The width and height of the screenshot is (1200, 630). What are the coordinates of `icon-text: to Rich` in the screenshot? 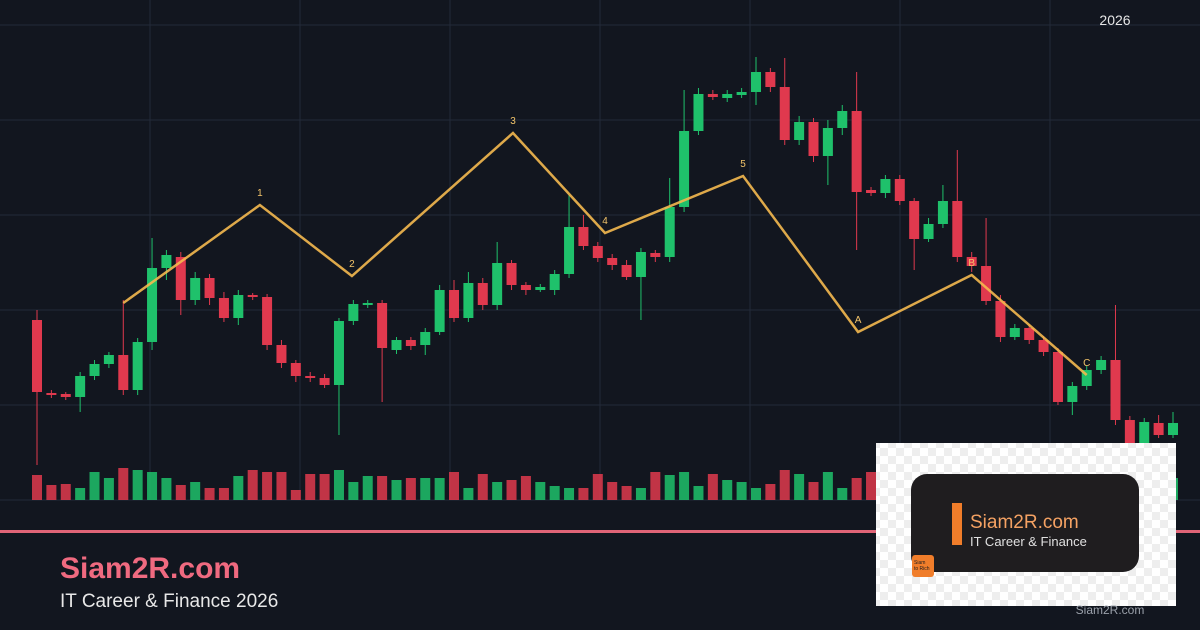 It's located at (922, 569).